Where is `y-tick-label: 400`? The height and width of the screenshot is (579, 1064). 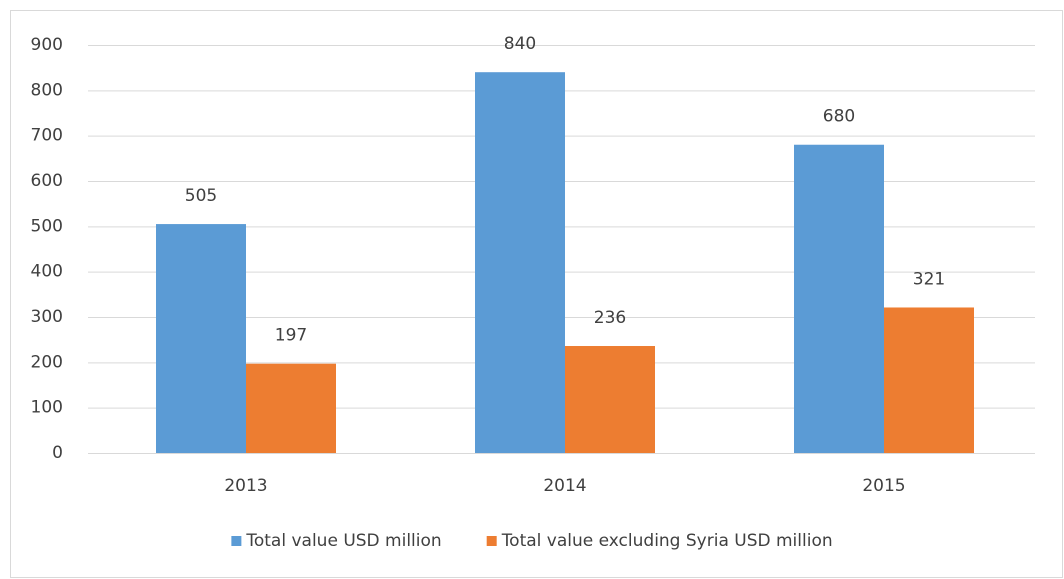
y-tick-label: 400 is located at coordinates (47, 272).